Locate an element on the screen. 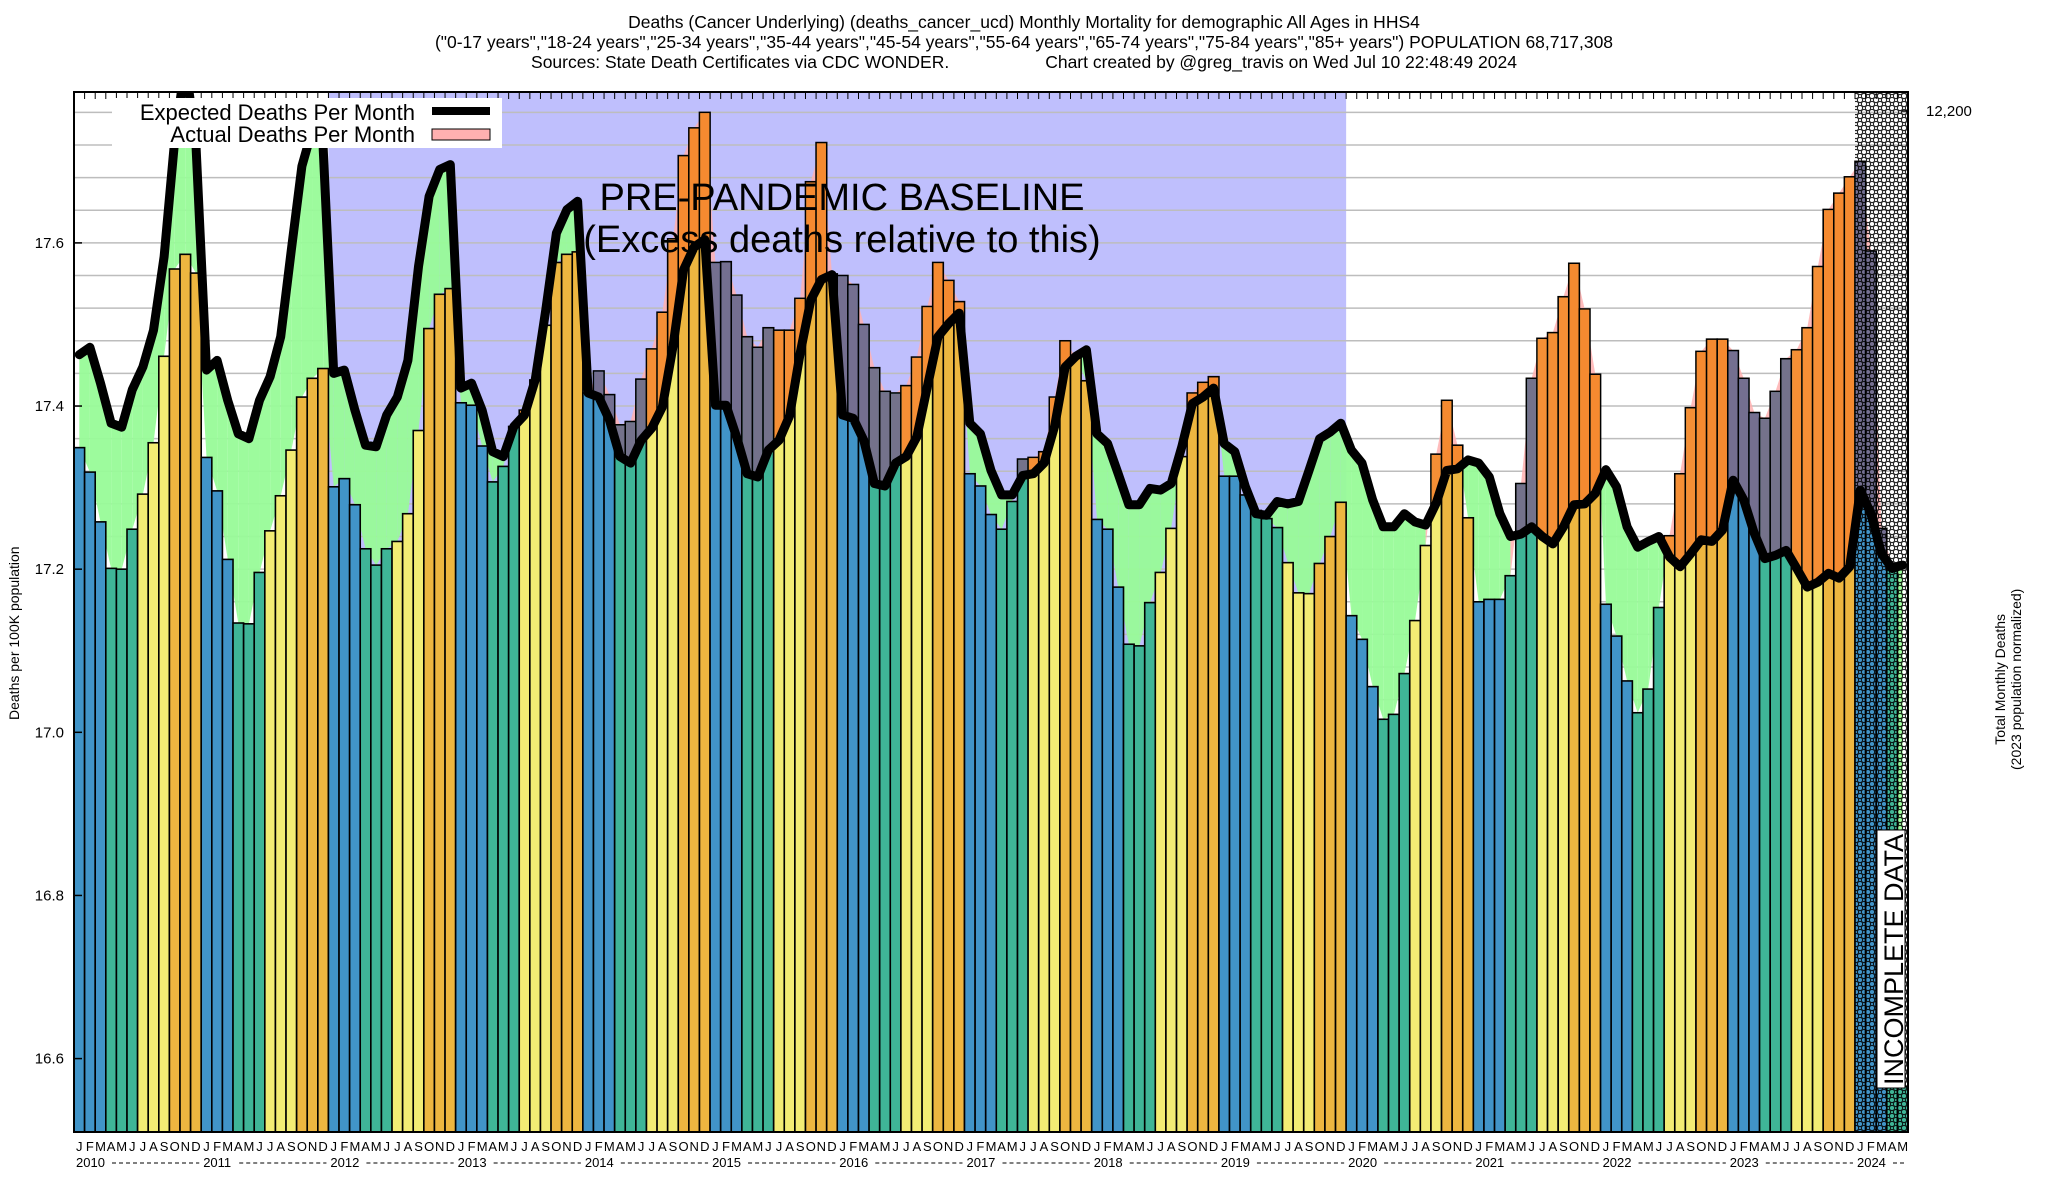 This screenshot has width=2048, height=1200. x-tick-year-label: 2010 is located at coordinates (90, 1162).